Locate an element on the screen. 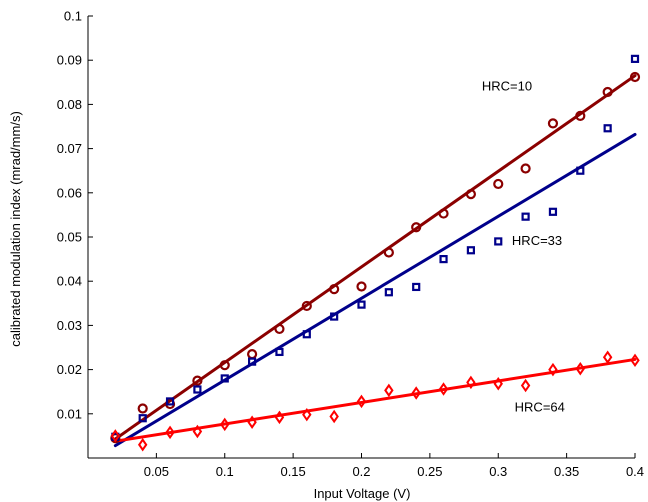 The height and width of the screenshot is (502, 648). y-tick-label: 0.03 is located at coordinates (69, 325).